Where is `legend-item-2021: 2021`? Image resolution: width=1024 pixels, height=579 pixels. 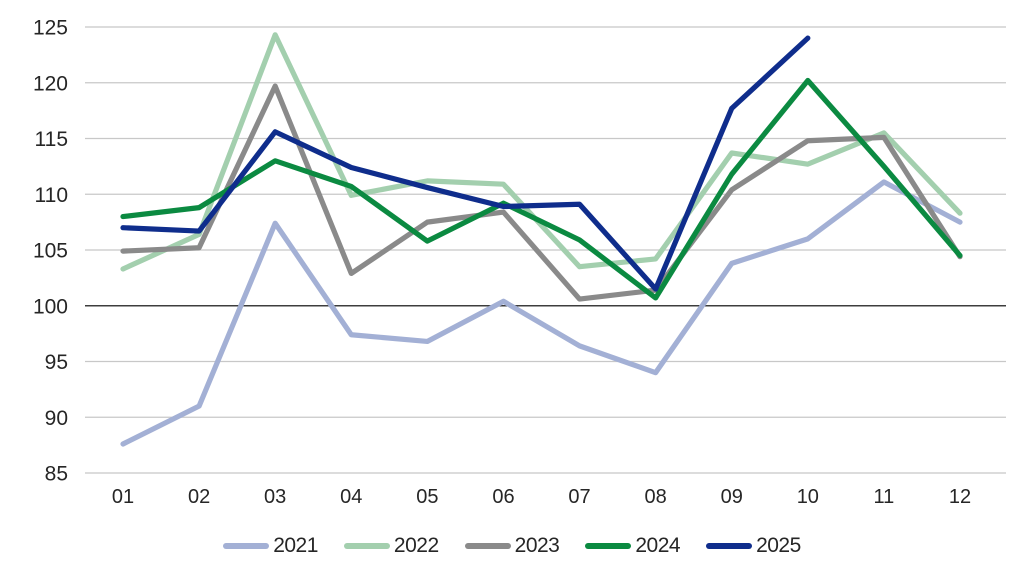 legend-item-2021: 2021 is located at coordinates (270, 546).